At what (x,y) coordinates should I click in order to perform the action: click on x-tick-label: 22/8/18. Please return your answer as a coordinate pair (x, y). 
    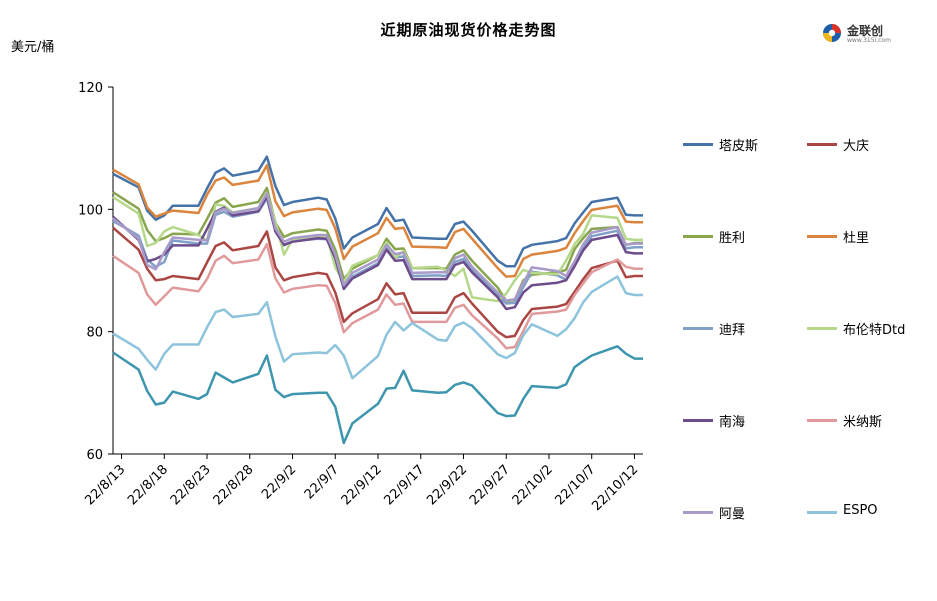
    Looking at the image, I should click on (148, 485).